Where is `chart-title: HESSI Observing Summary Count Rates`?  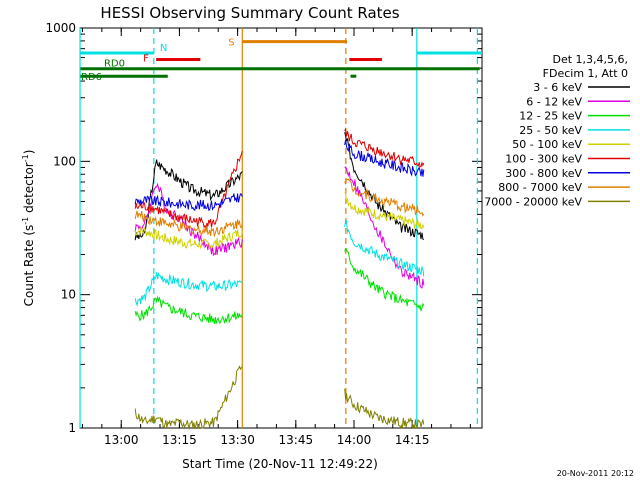 chart-title: HESSI Observing Summary Count Rates is located at coordinates (249, 13).